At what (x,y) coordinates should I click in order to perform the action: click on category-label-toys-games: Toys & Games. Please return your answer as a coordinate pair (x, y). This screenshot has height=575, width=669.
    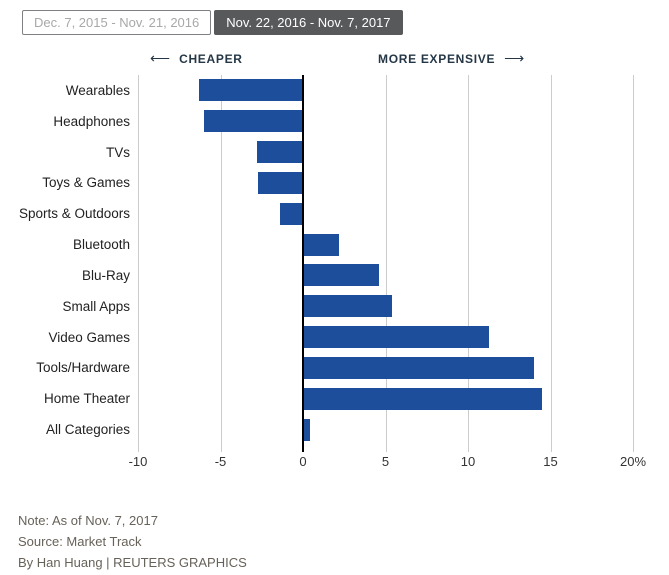
    Looking at the image, I should click on (86, 183).